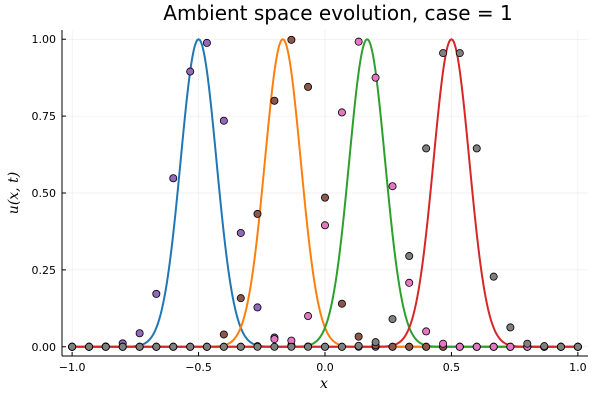 The image size is (600, 400). Describe the element at coordinates (337, 13) in the screenshot. I see `chart-title: Ambient space evolution, case = 1` at that location.